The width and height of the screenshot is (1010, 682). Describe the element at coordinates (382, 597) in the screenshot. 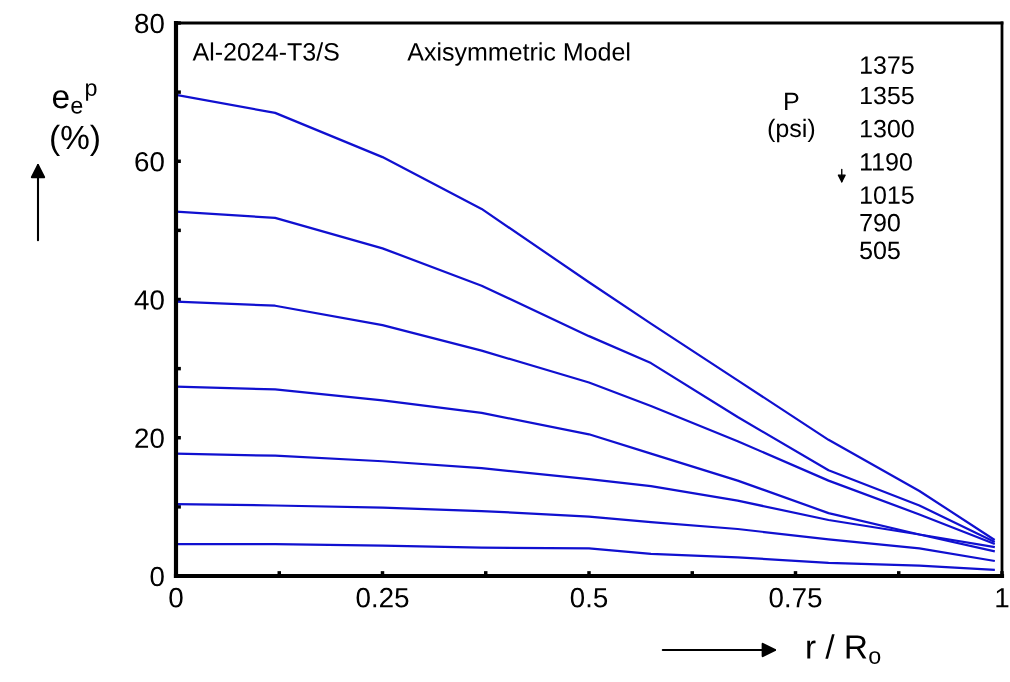

I see `x-tick-label: 0.25` at that location.